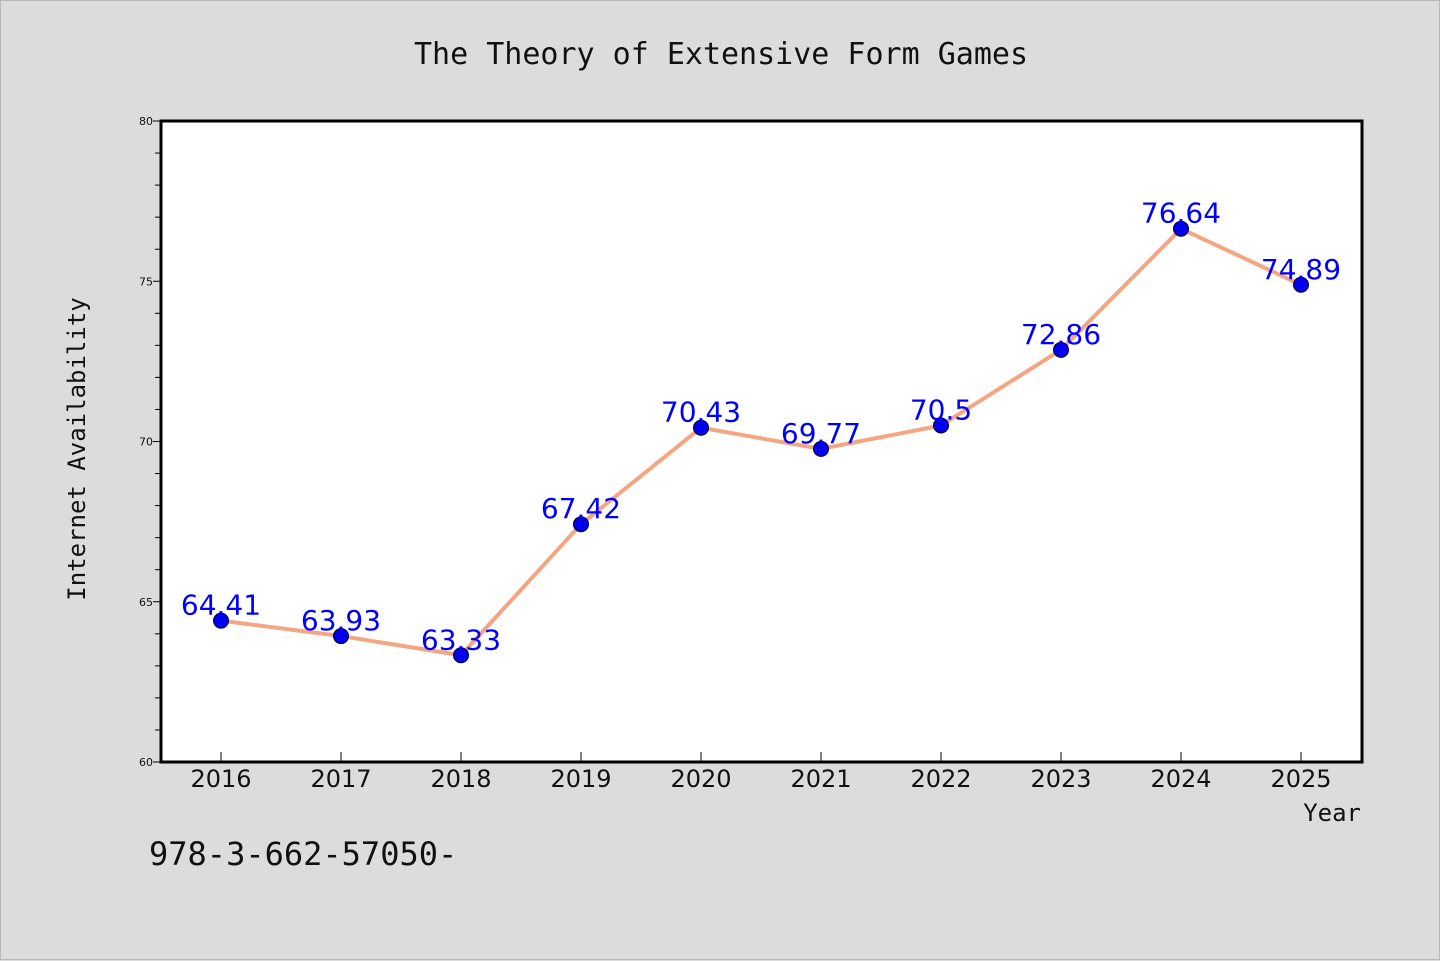 This screenshot has height=961, width=1440. Describe the element at coordinates (1061, 334) in the screenshot. I see `data-label: 72.86` at that location.